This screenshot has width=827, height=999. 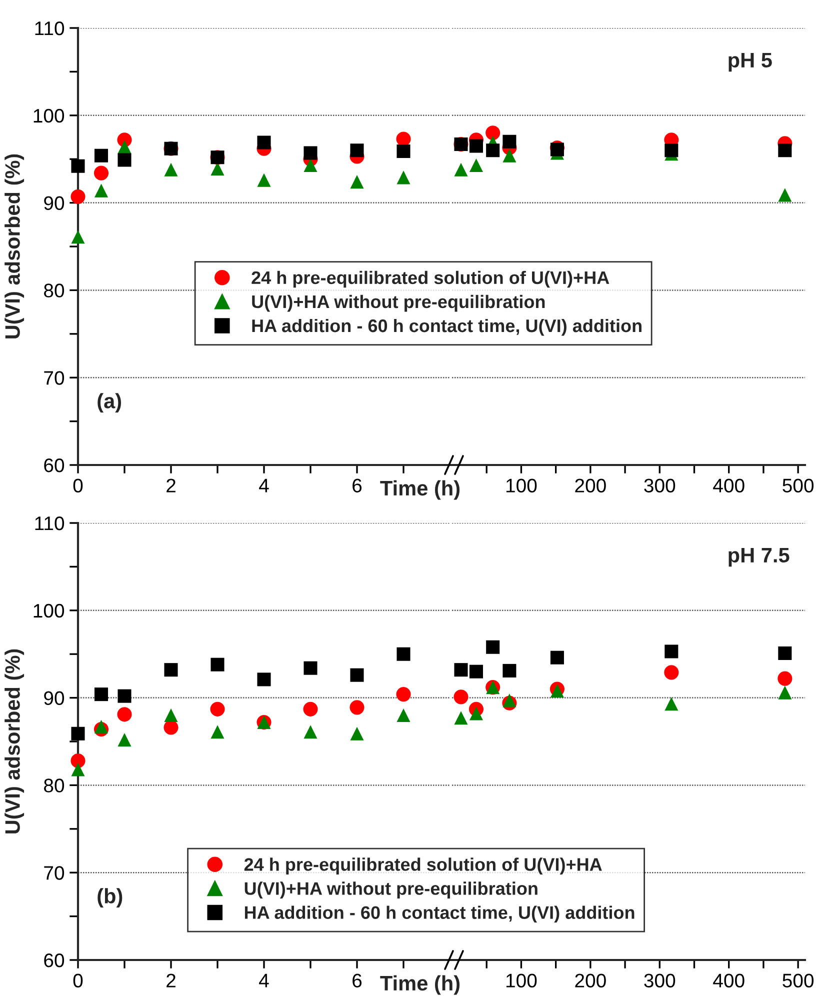 What do you see at coordinates (750, 62) in the screenshot?
I see `annotation: pH 5` at bounding box center [750, 62].